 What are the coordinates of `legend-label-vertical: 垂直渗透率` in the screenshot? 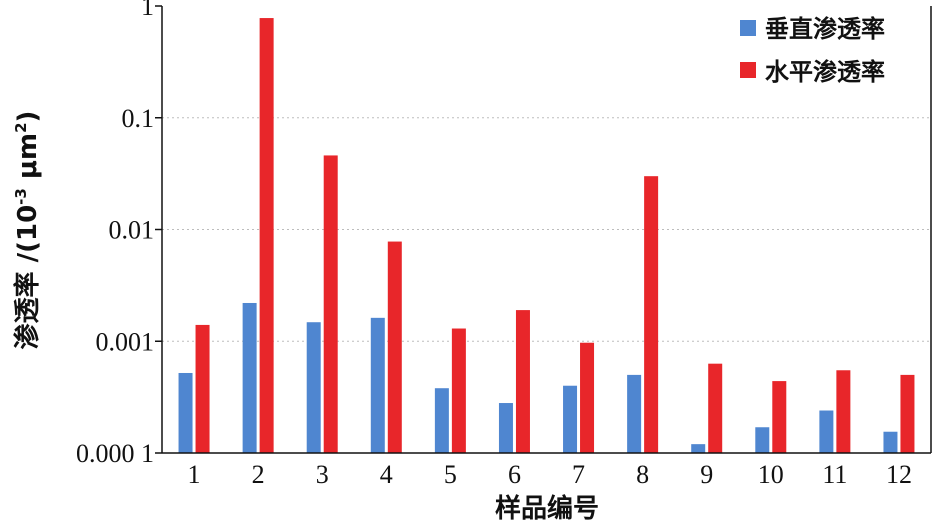 It's located at (825, 29).